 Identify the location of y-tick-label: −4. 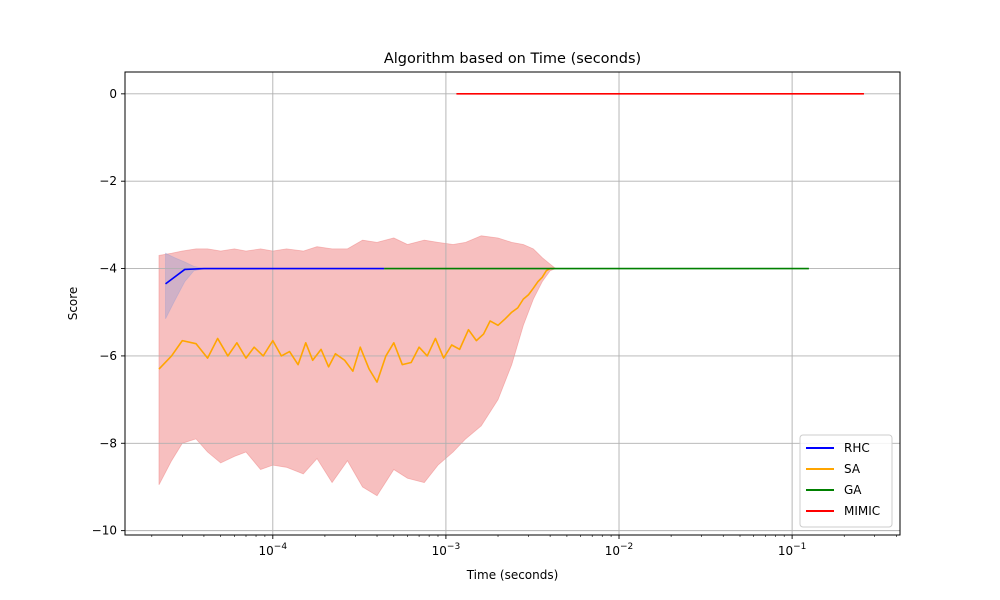
(108, 269).